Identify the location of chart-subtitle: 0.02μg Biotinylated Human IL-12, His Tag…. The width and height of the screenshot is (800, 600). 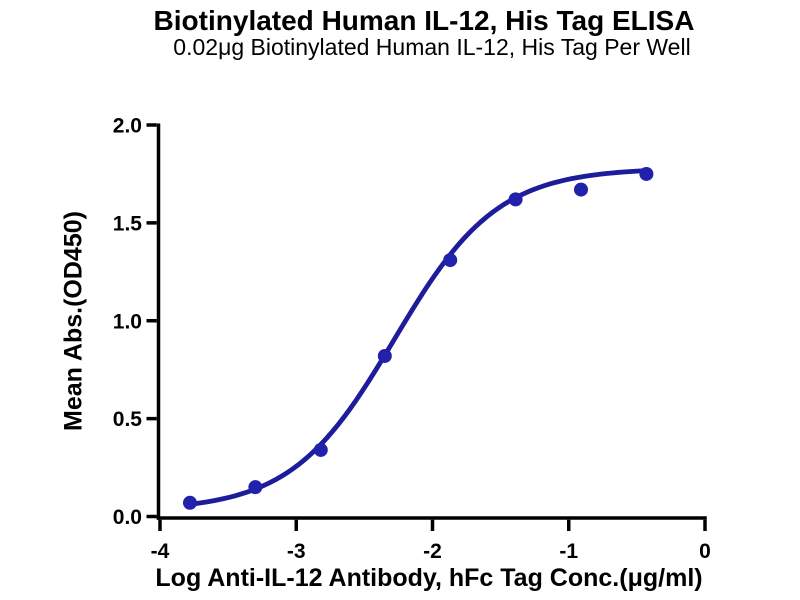
(432, 47).